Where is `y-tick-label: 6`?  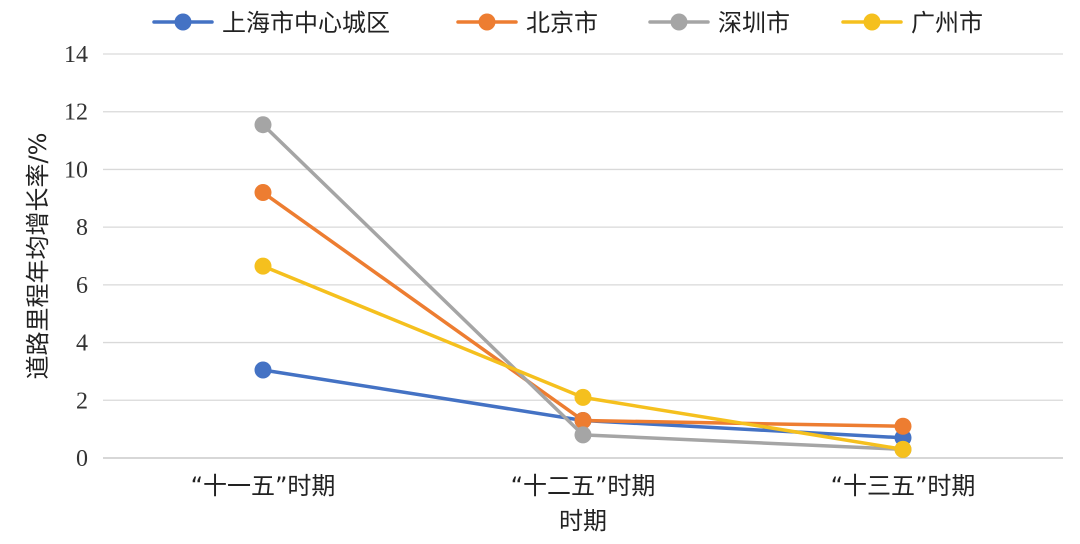
y-tick-label: 6 is located at coordinates (82, 286).